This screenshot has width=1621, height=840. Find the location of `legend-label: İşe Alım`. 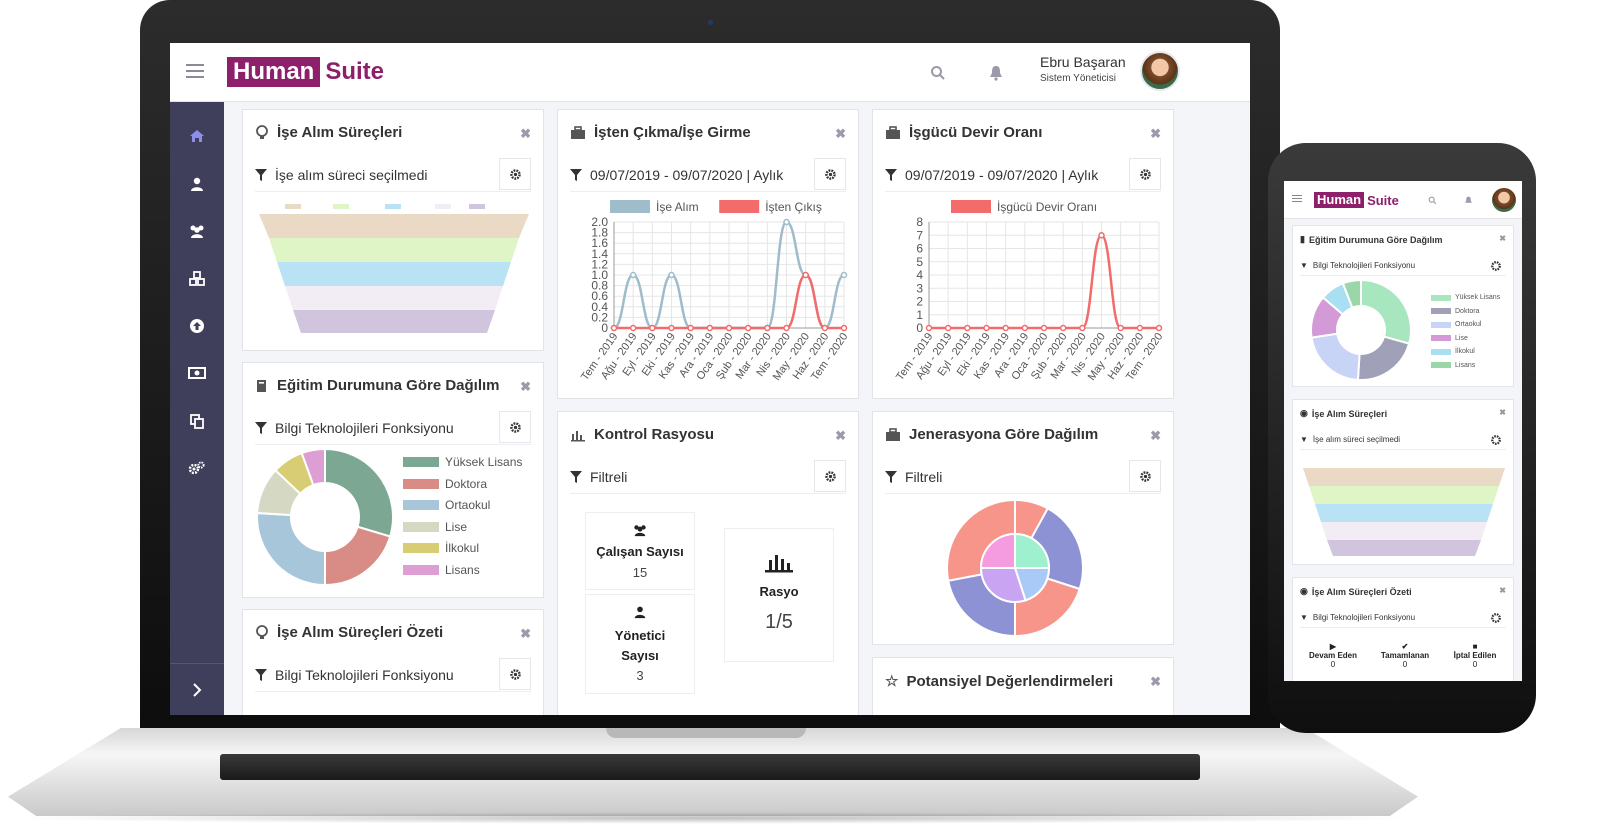

legend-label: İşe Alım is located at coordinates (677, 207).